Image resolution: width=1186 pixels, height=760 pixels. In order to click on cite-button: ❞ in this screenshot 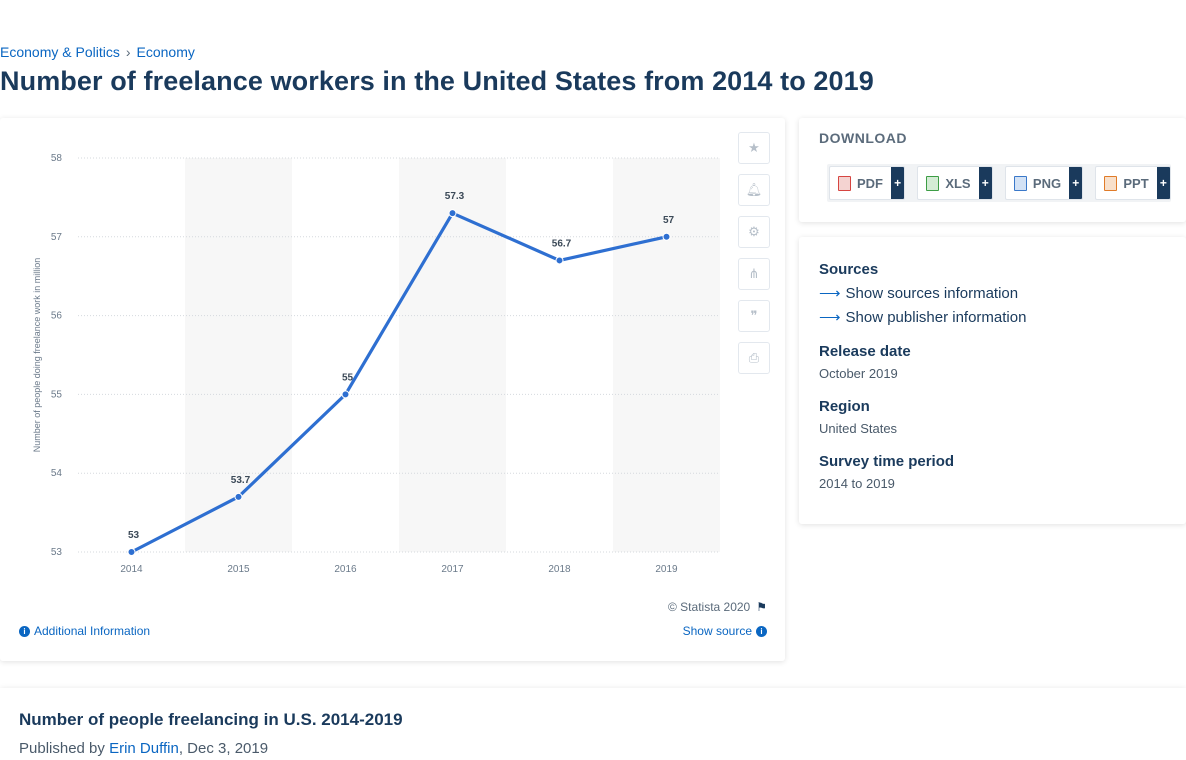, I will do `click(754, 316)`.